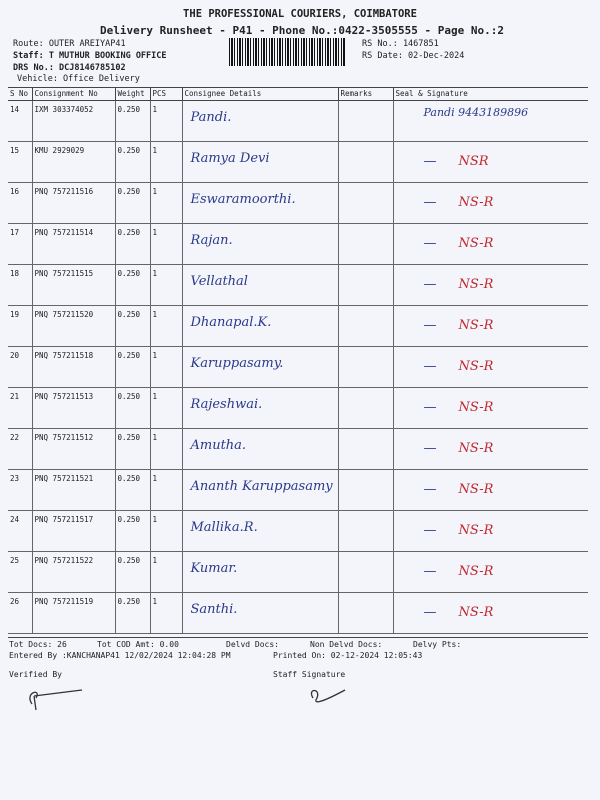 The width and height of the screenshot is (600, 800). I want to click on table-row: 19 PNQ 757211520 0.250 1 Dhanapal.K. — NS-R, so click(298, 326).